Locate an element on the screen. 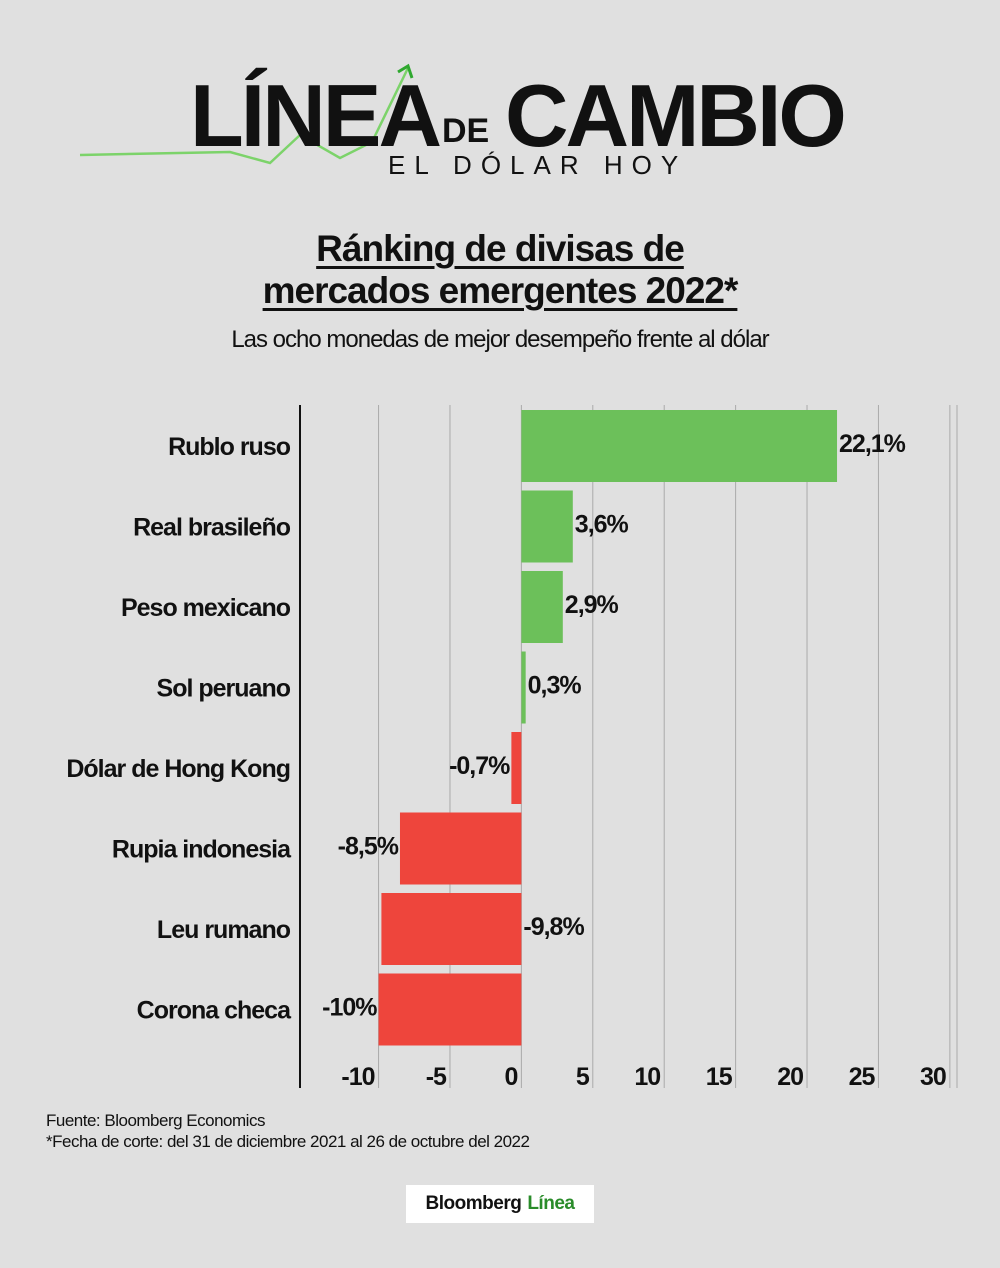 This screenshot has height=1268, width=1000. data-label: -10% is located at coordinates (349, 1008).